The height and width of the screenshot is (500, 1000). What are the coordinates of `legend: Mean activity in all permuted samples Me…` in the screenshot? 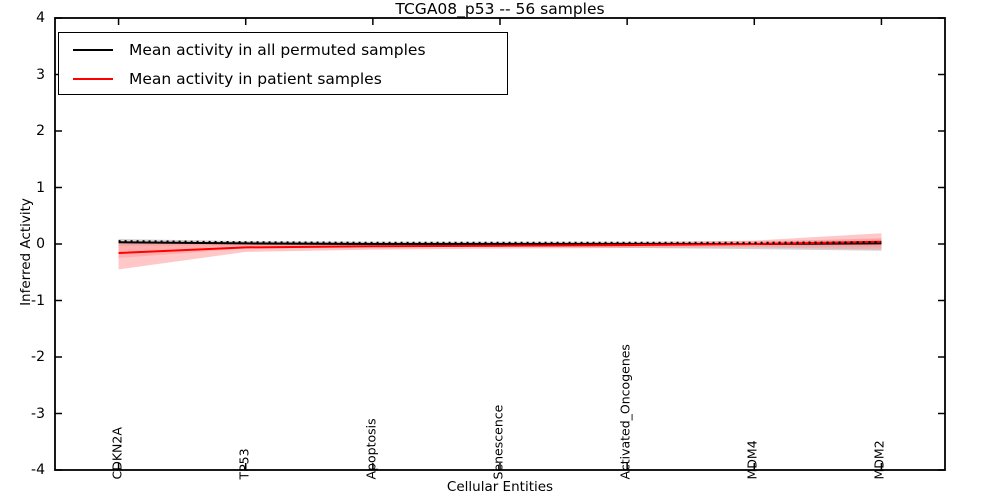 It's located at (283, 63).